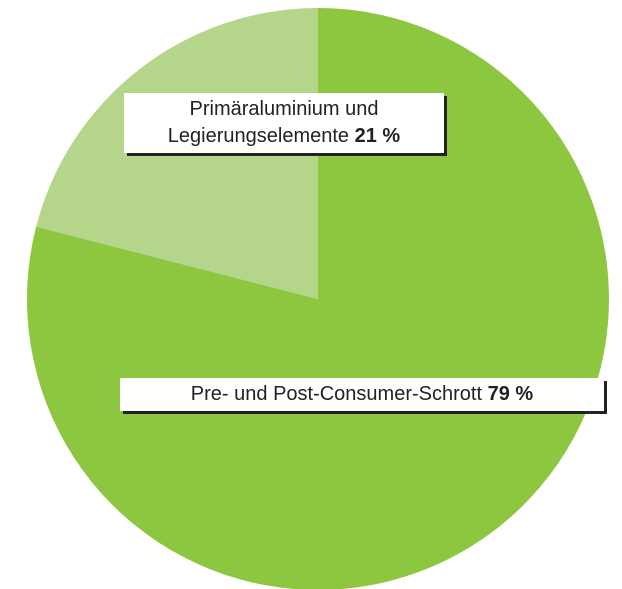  What do you see at coordinates (336, 394) in the screenshot?
I see `category-label: Pre- und Post-Consumer-Schrott` at bounding box center [336, 394].